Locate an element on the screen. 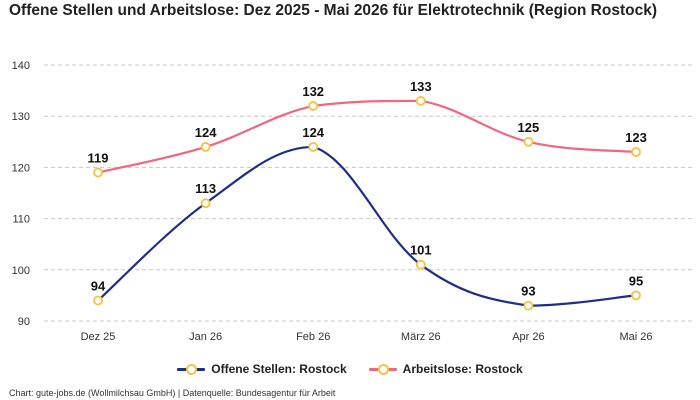 The width and height of the screenshot is (700, 400). x-axis-ticks: Dez 25 Jan 26 Feb 26 März 26 Apr 26 Mai 26 is located at coordinates (367, 337).